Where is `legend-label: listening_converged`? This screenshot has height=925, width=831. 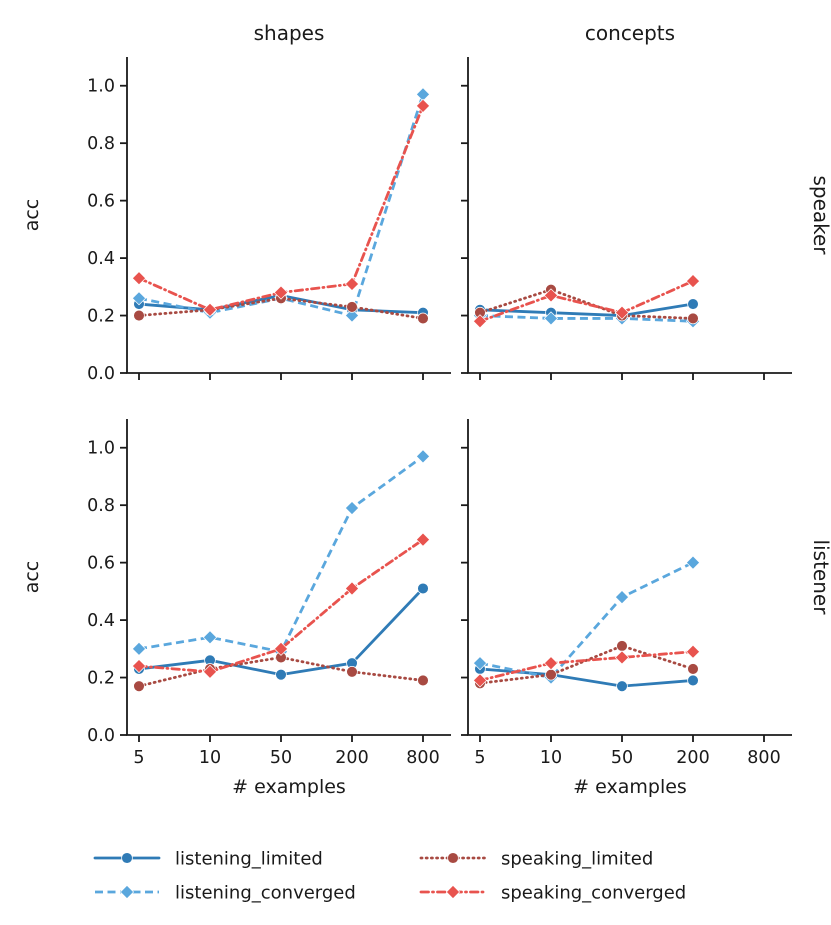 legend-label: listening_converged is located at coordinates (265, 893).